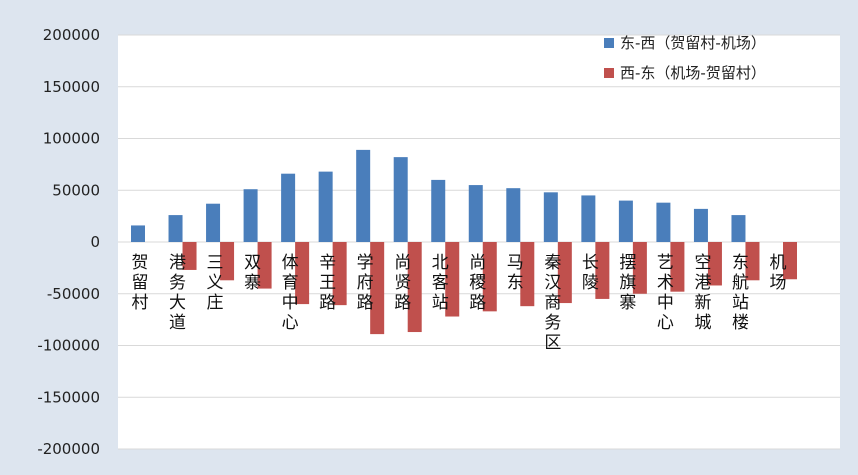  What do you see at coordinates (327, 283) in the screenshot?
I see `category-label: 辛王路` at bounding box center [327, 283].